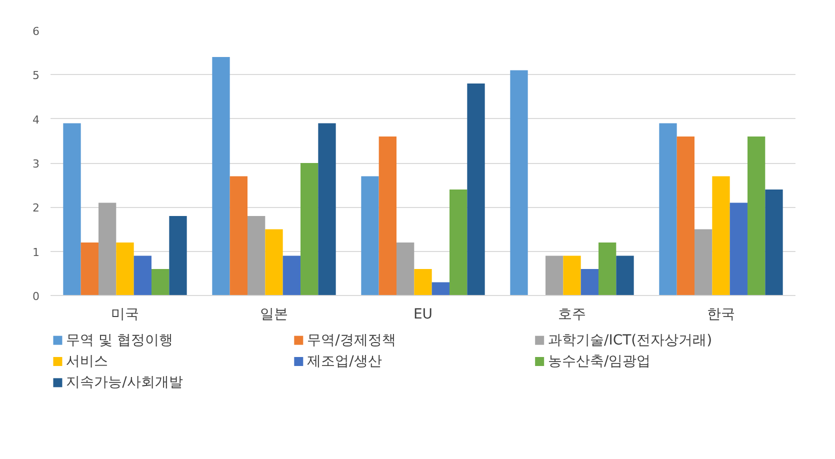 This screenshot has width=835, height=459. What do you see at coordinates (721, 314) in the screenshot?
I see `x-tick-label: 한국` at bounding box center [721, 314].